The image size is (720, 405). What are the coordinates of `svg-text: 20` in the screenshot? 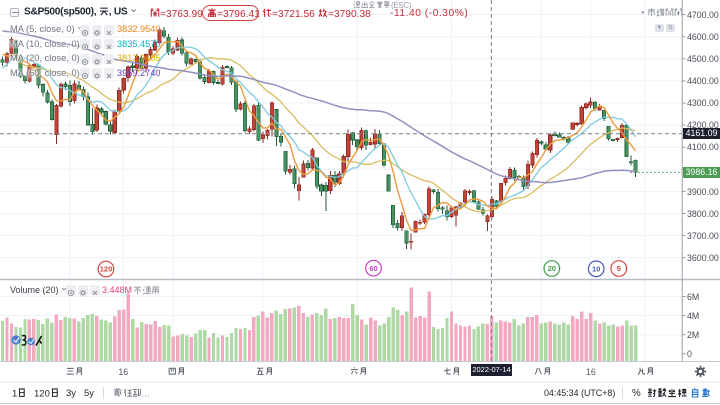 It's located at (552, 268).